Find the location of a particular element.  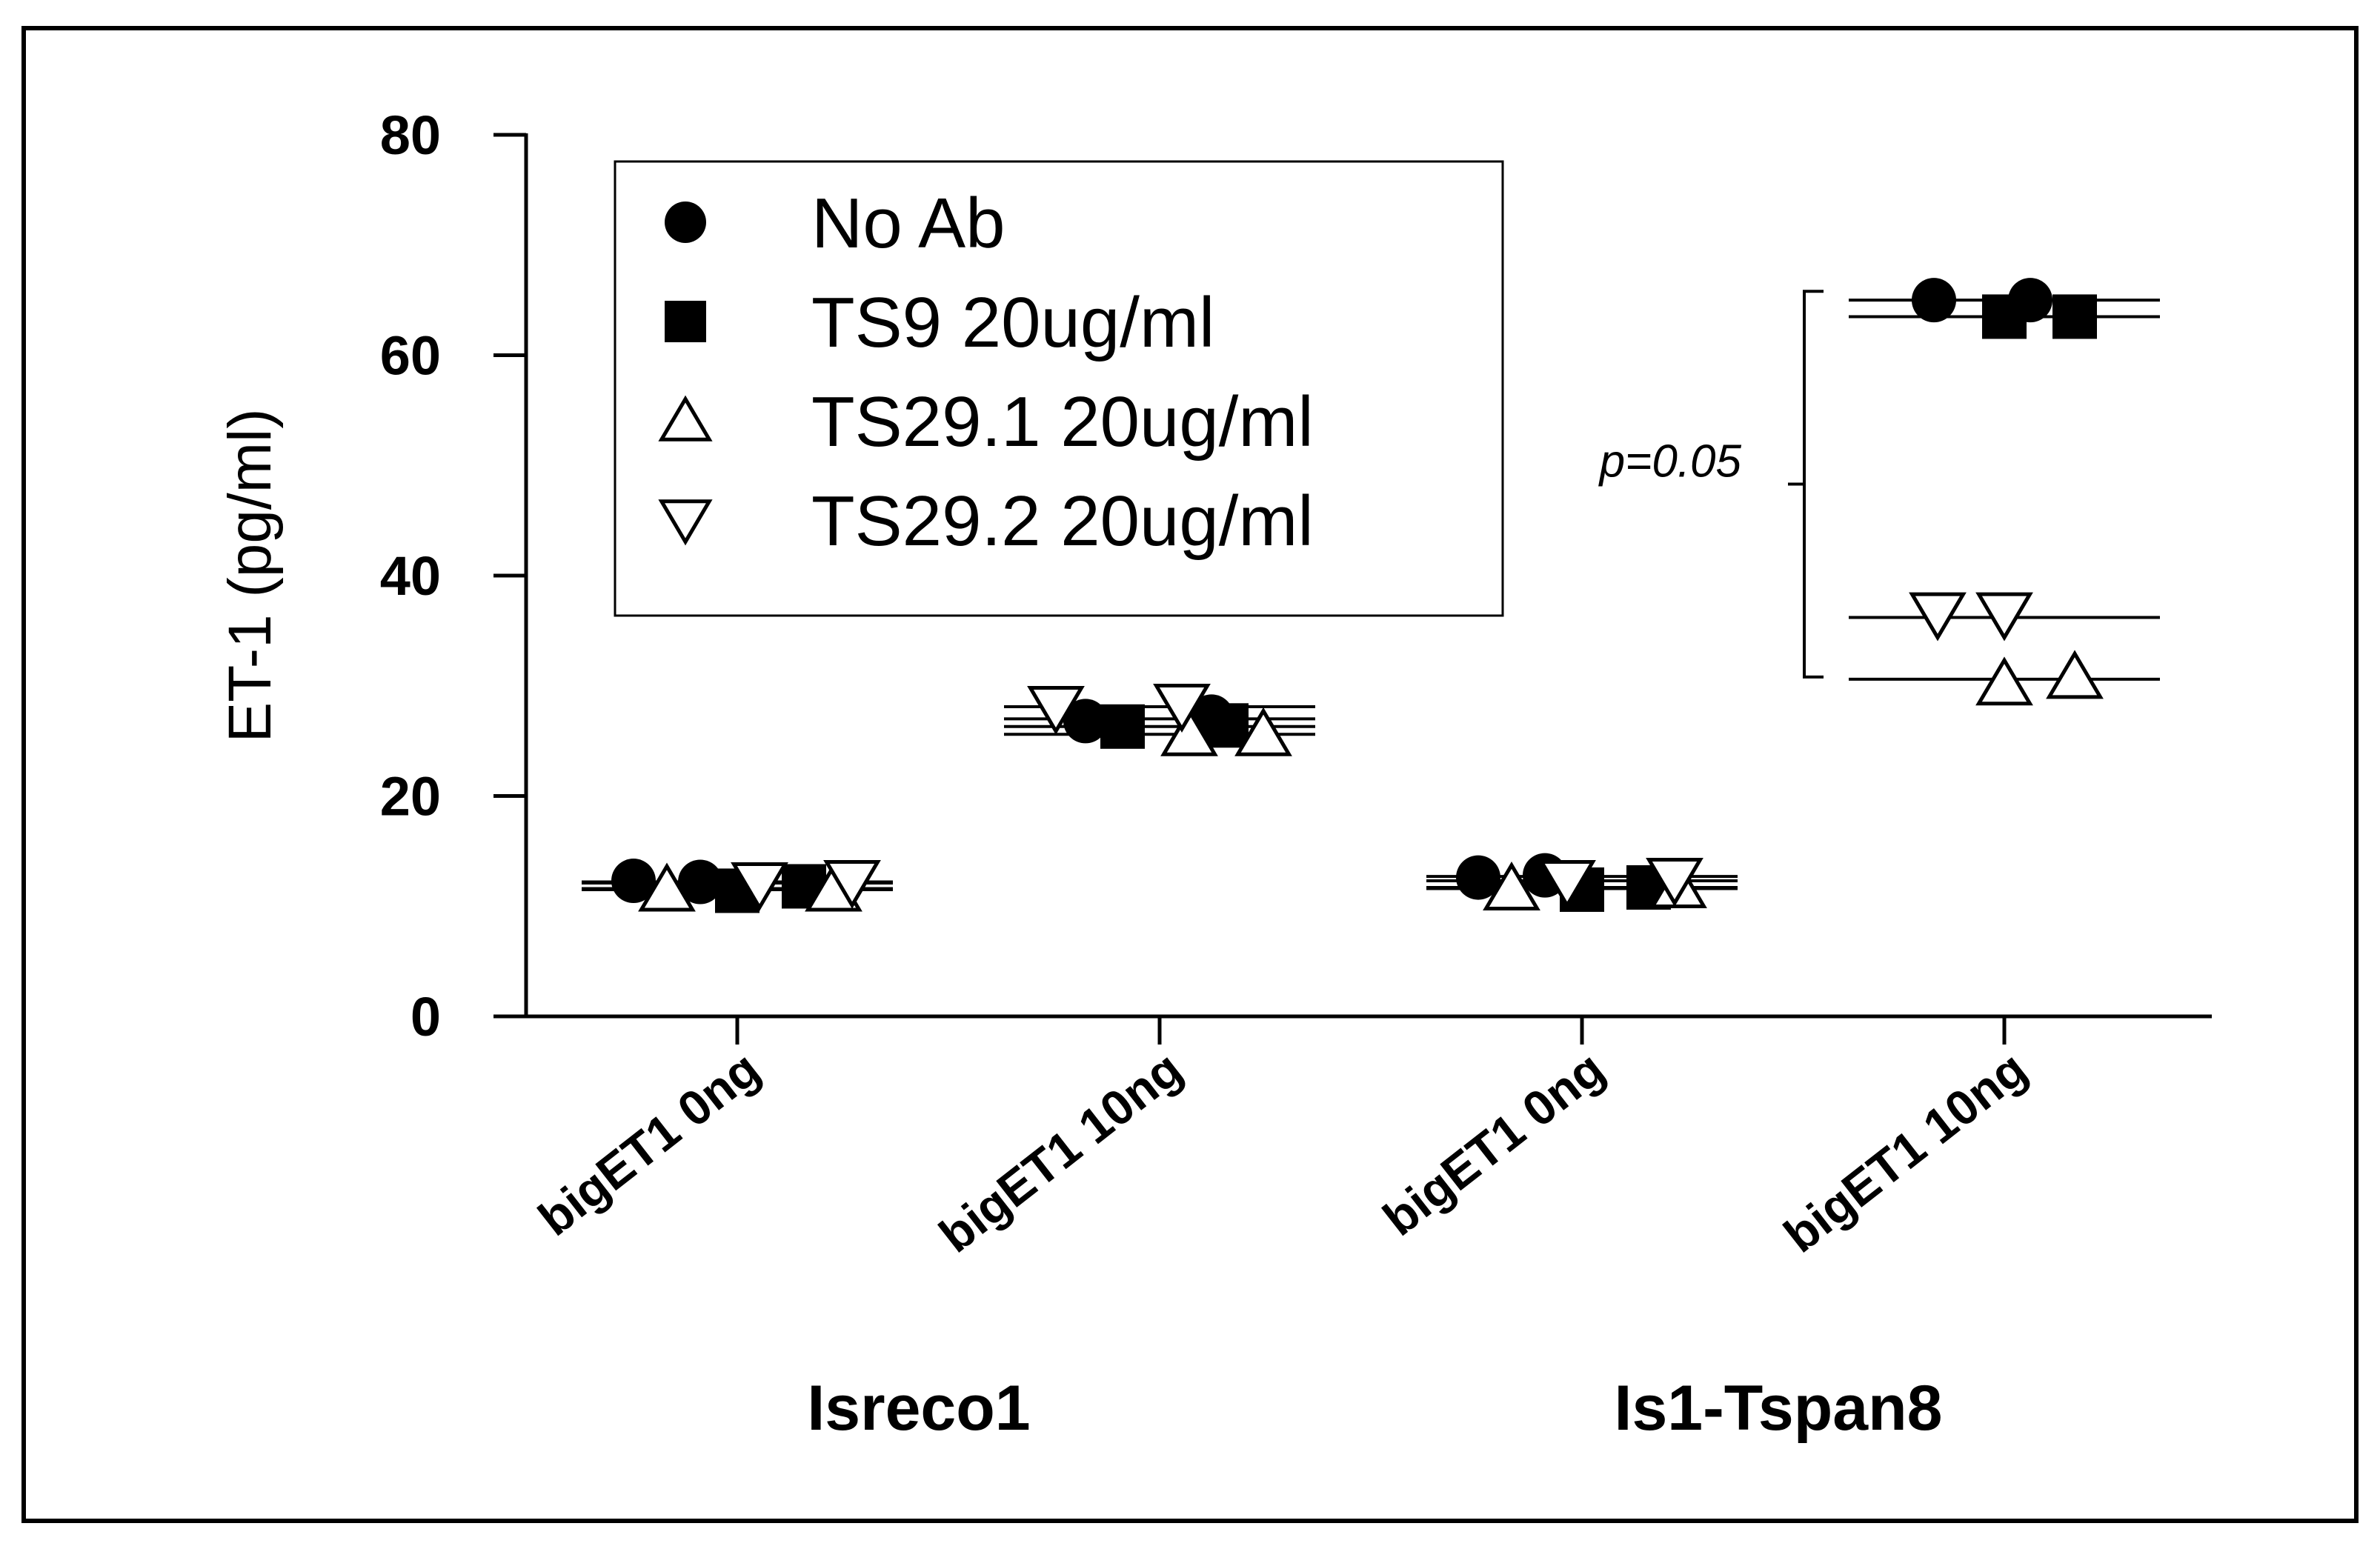

legend-label: No Ab is located at coordinates (908, 223).